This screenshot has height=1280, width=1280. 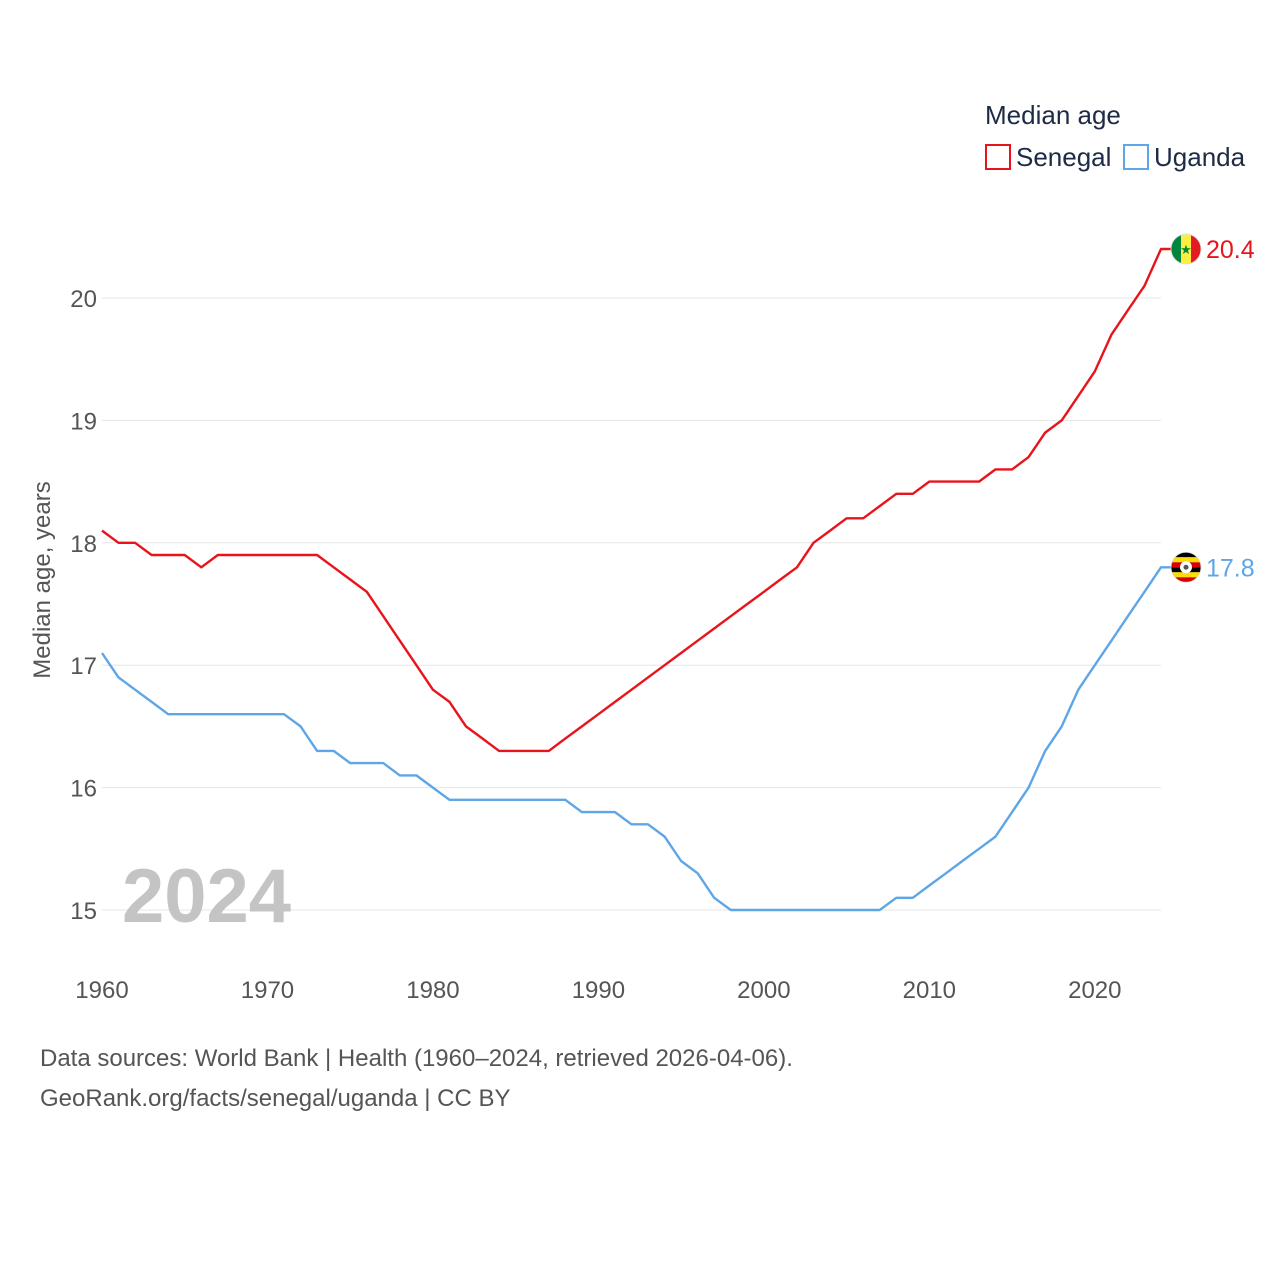 What do you see at coordinates (763, 990) in the screenshot?
I see `x-tick-label: 2000` at bounding box center [763, 990].